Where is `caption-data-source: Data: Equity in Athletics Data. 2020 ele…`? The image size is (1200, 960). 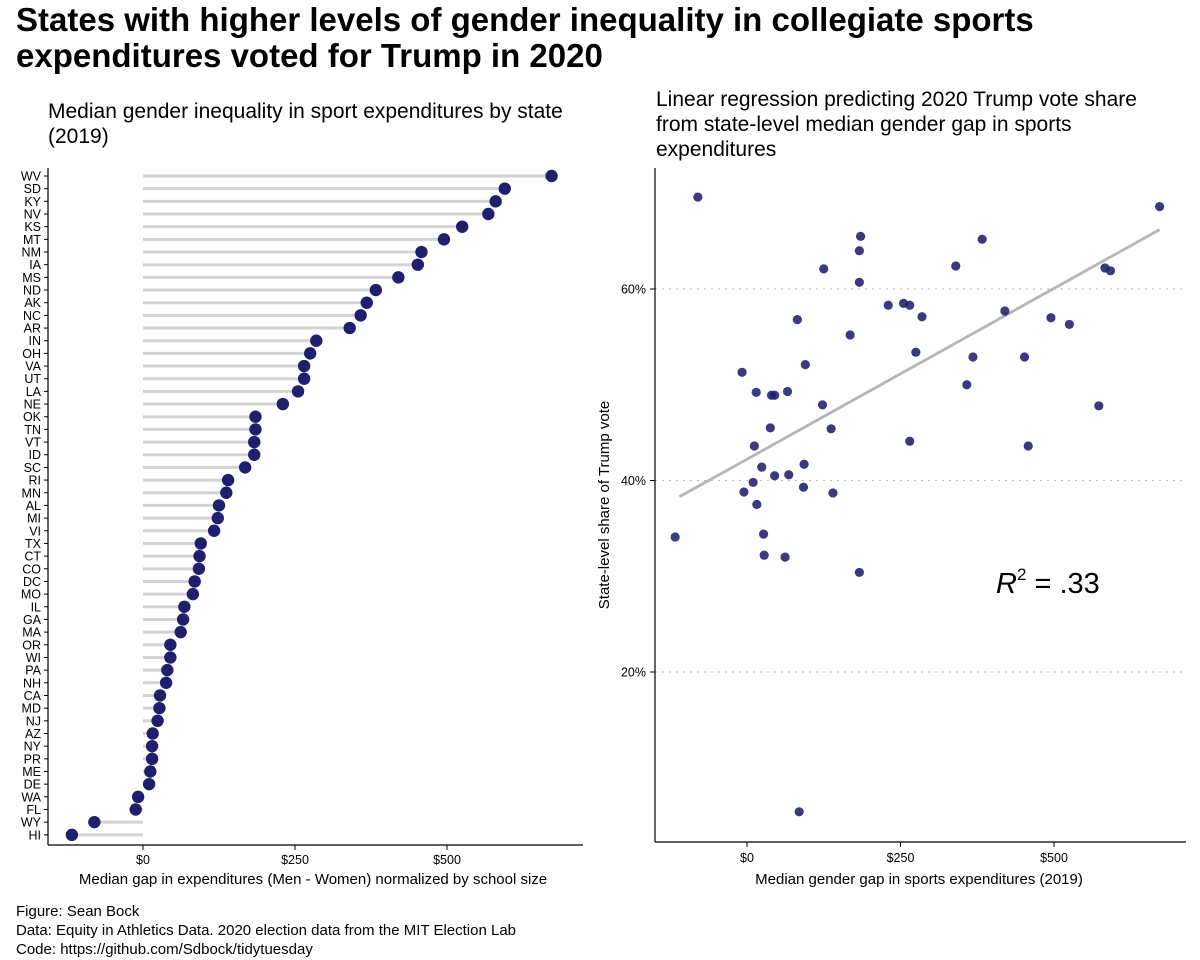 caption-data-source: Data: Equity in Athletics Data. 2020 ele… is located at coordinates (266, 930).